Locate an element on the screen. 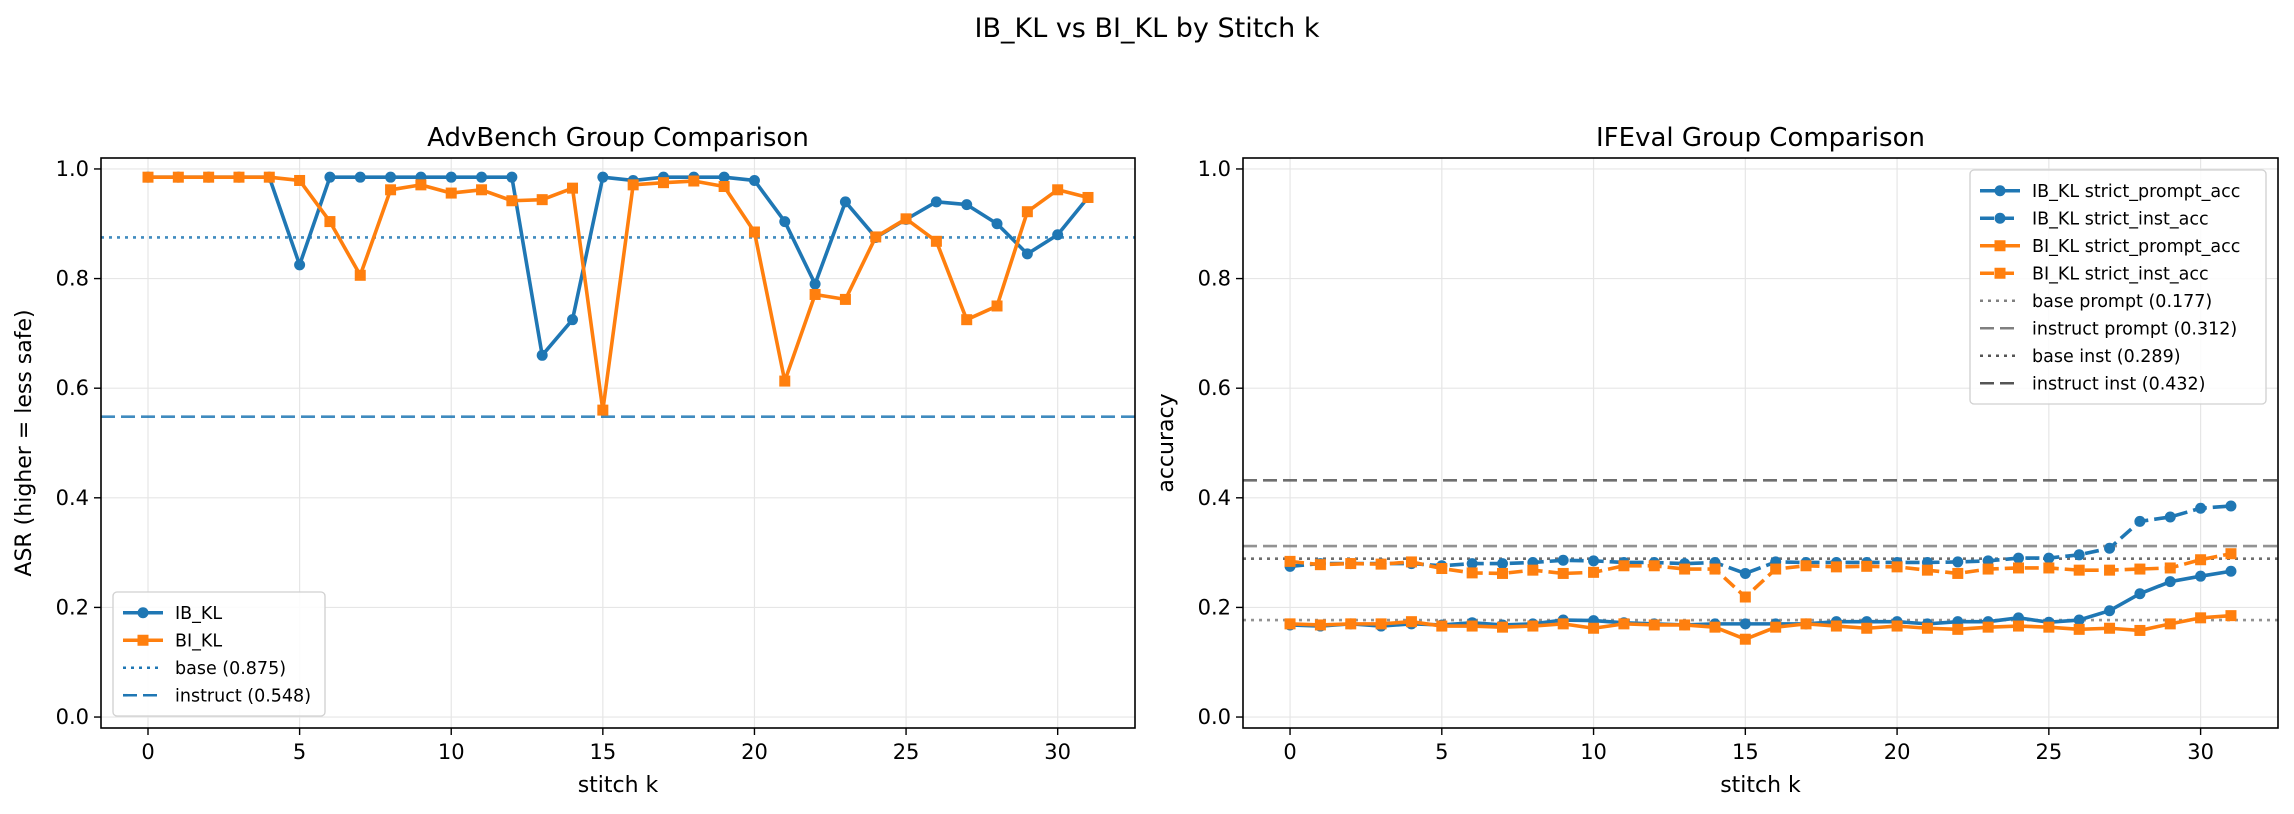  ifeval-ytick-label: 0.8 is located at coordinates (1214, 279).